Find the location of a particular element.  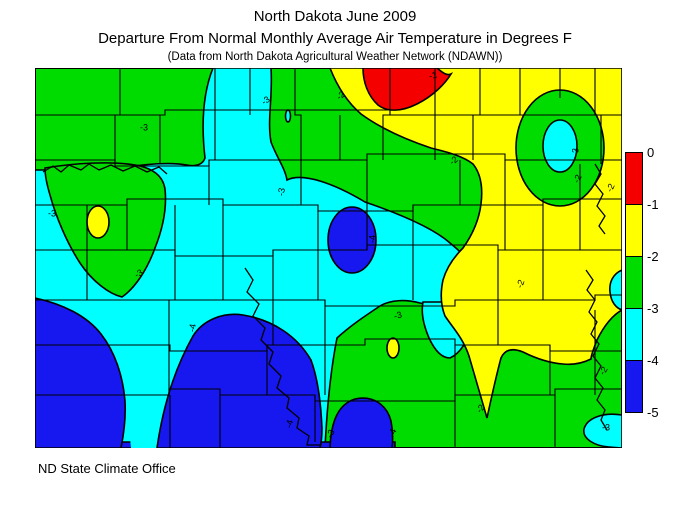

blue-south-central-region is located at coordinates (239, 381).